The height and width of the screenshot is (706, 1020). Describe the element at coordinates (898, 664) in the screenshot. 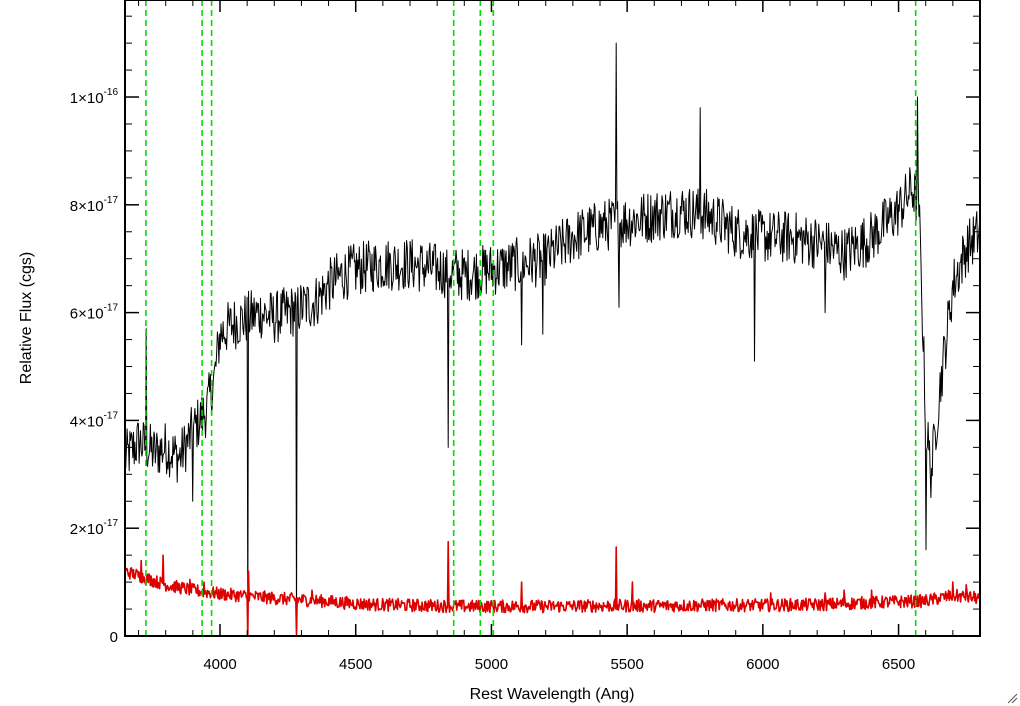

I see `x-tick-label-5: 6500` at that location.